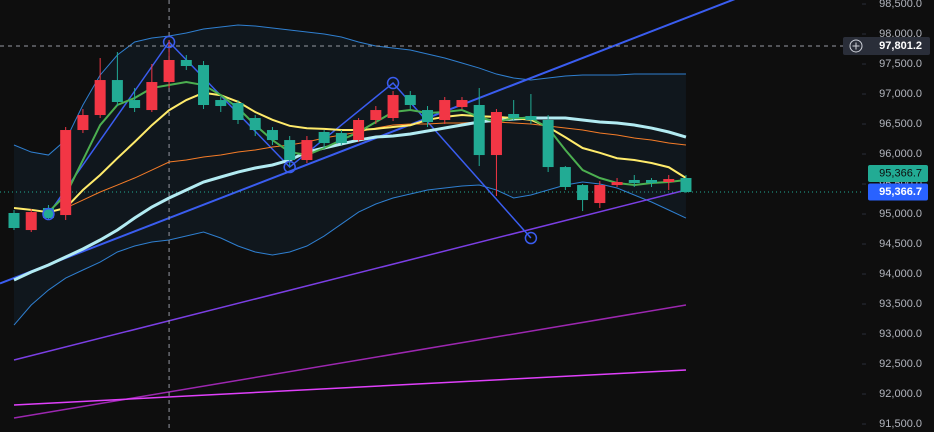  I want to click on crosshair-label-box, so click(886, 45).